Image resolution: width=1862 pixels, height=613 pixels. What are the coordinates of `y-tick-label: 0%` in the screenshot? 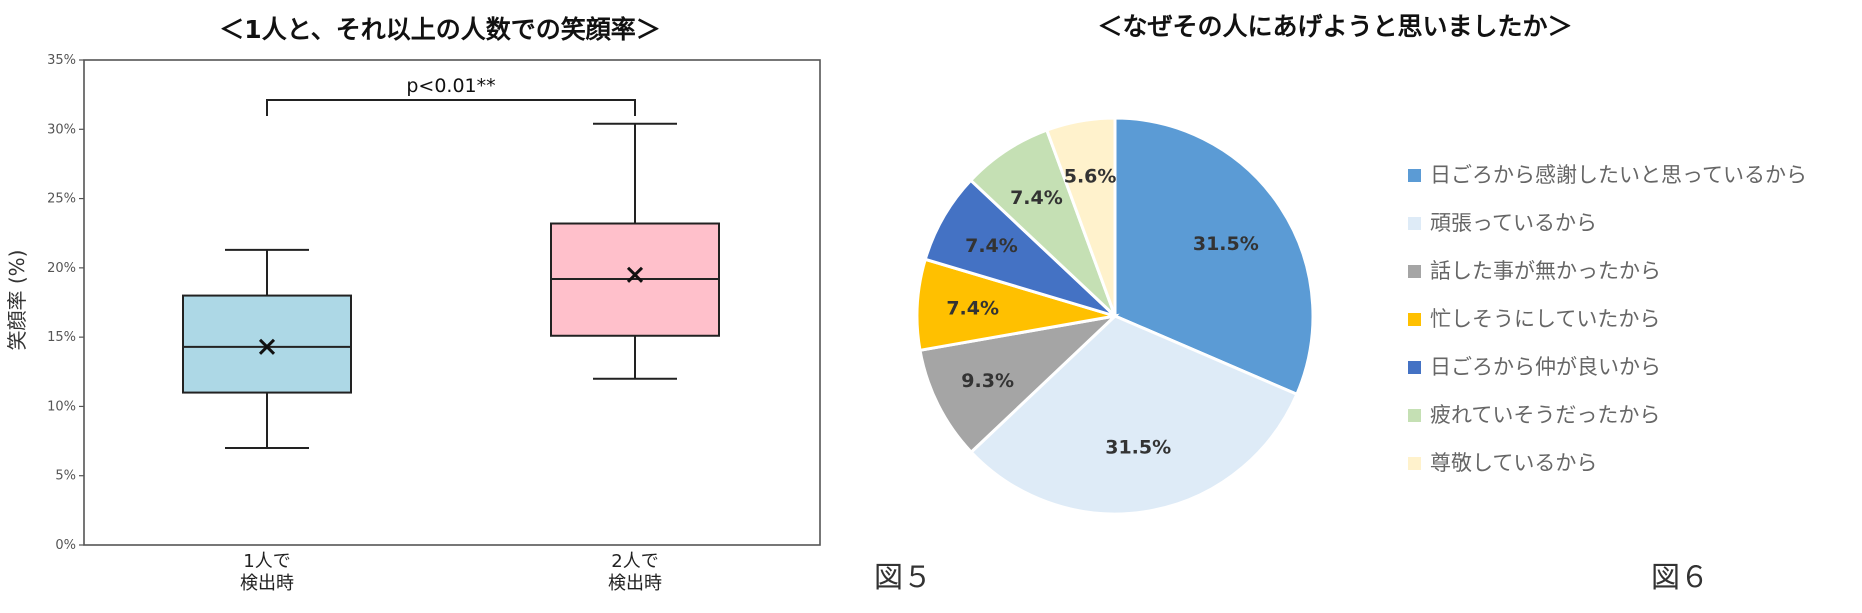 It's located at (65, 545).